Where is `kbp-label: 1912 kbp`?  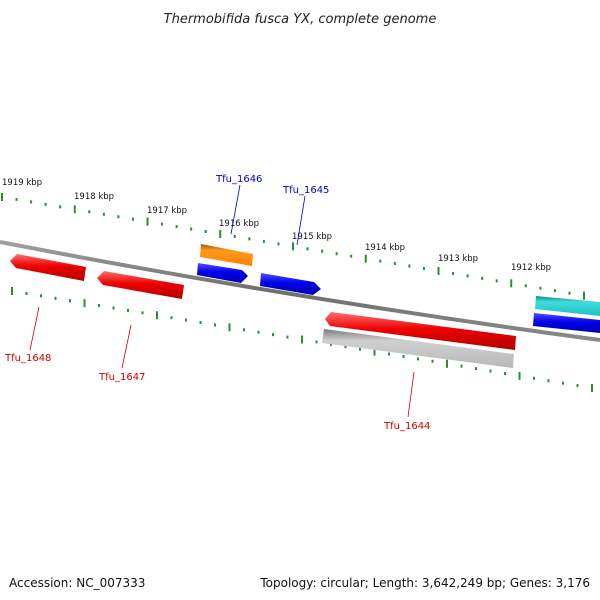
kbp-label: 1912 kbp is located at coordinates (531, 268).